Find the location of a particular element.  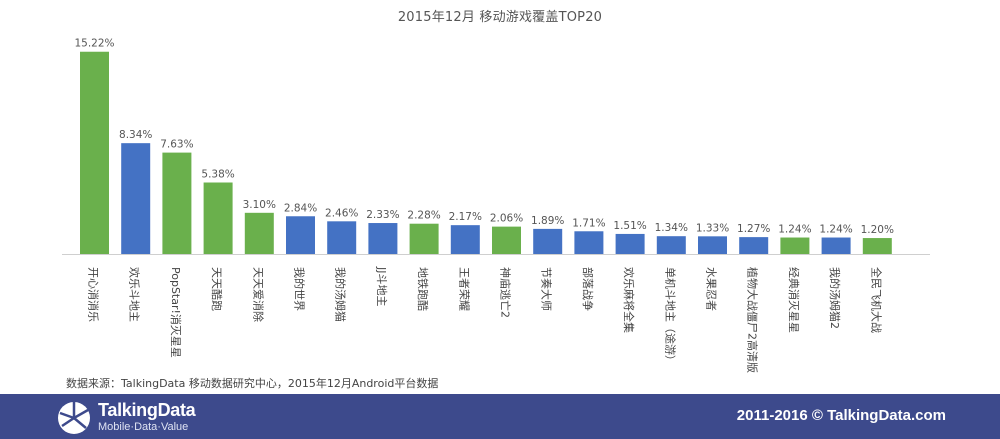

category-label-10: 王者荣耀 is located at coordinates (463, 289).